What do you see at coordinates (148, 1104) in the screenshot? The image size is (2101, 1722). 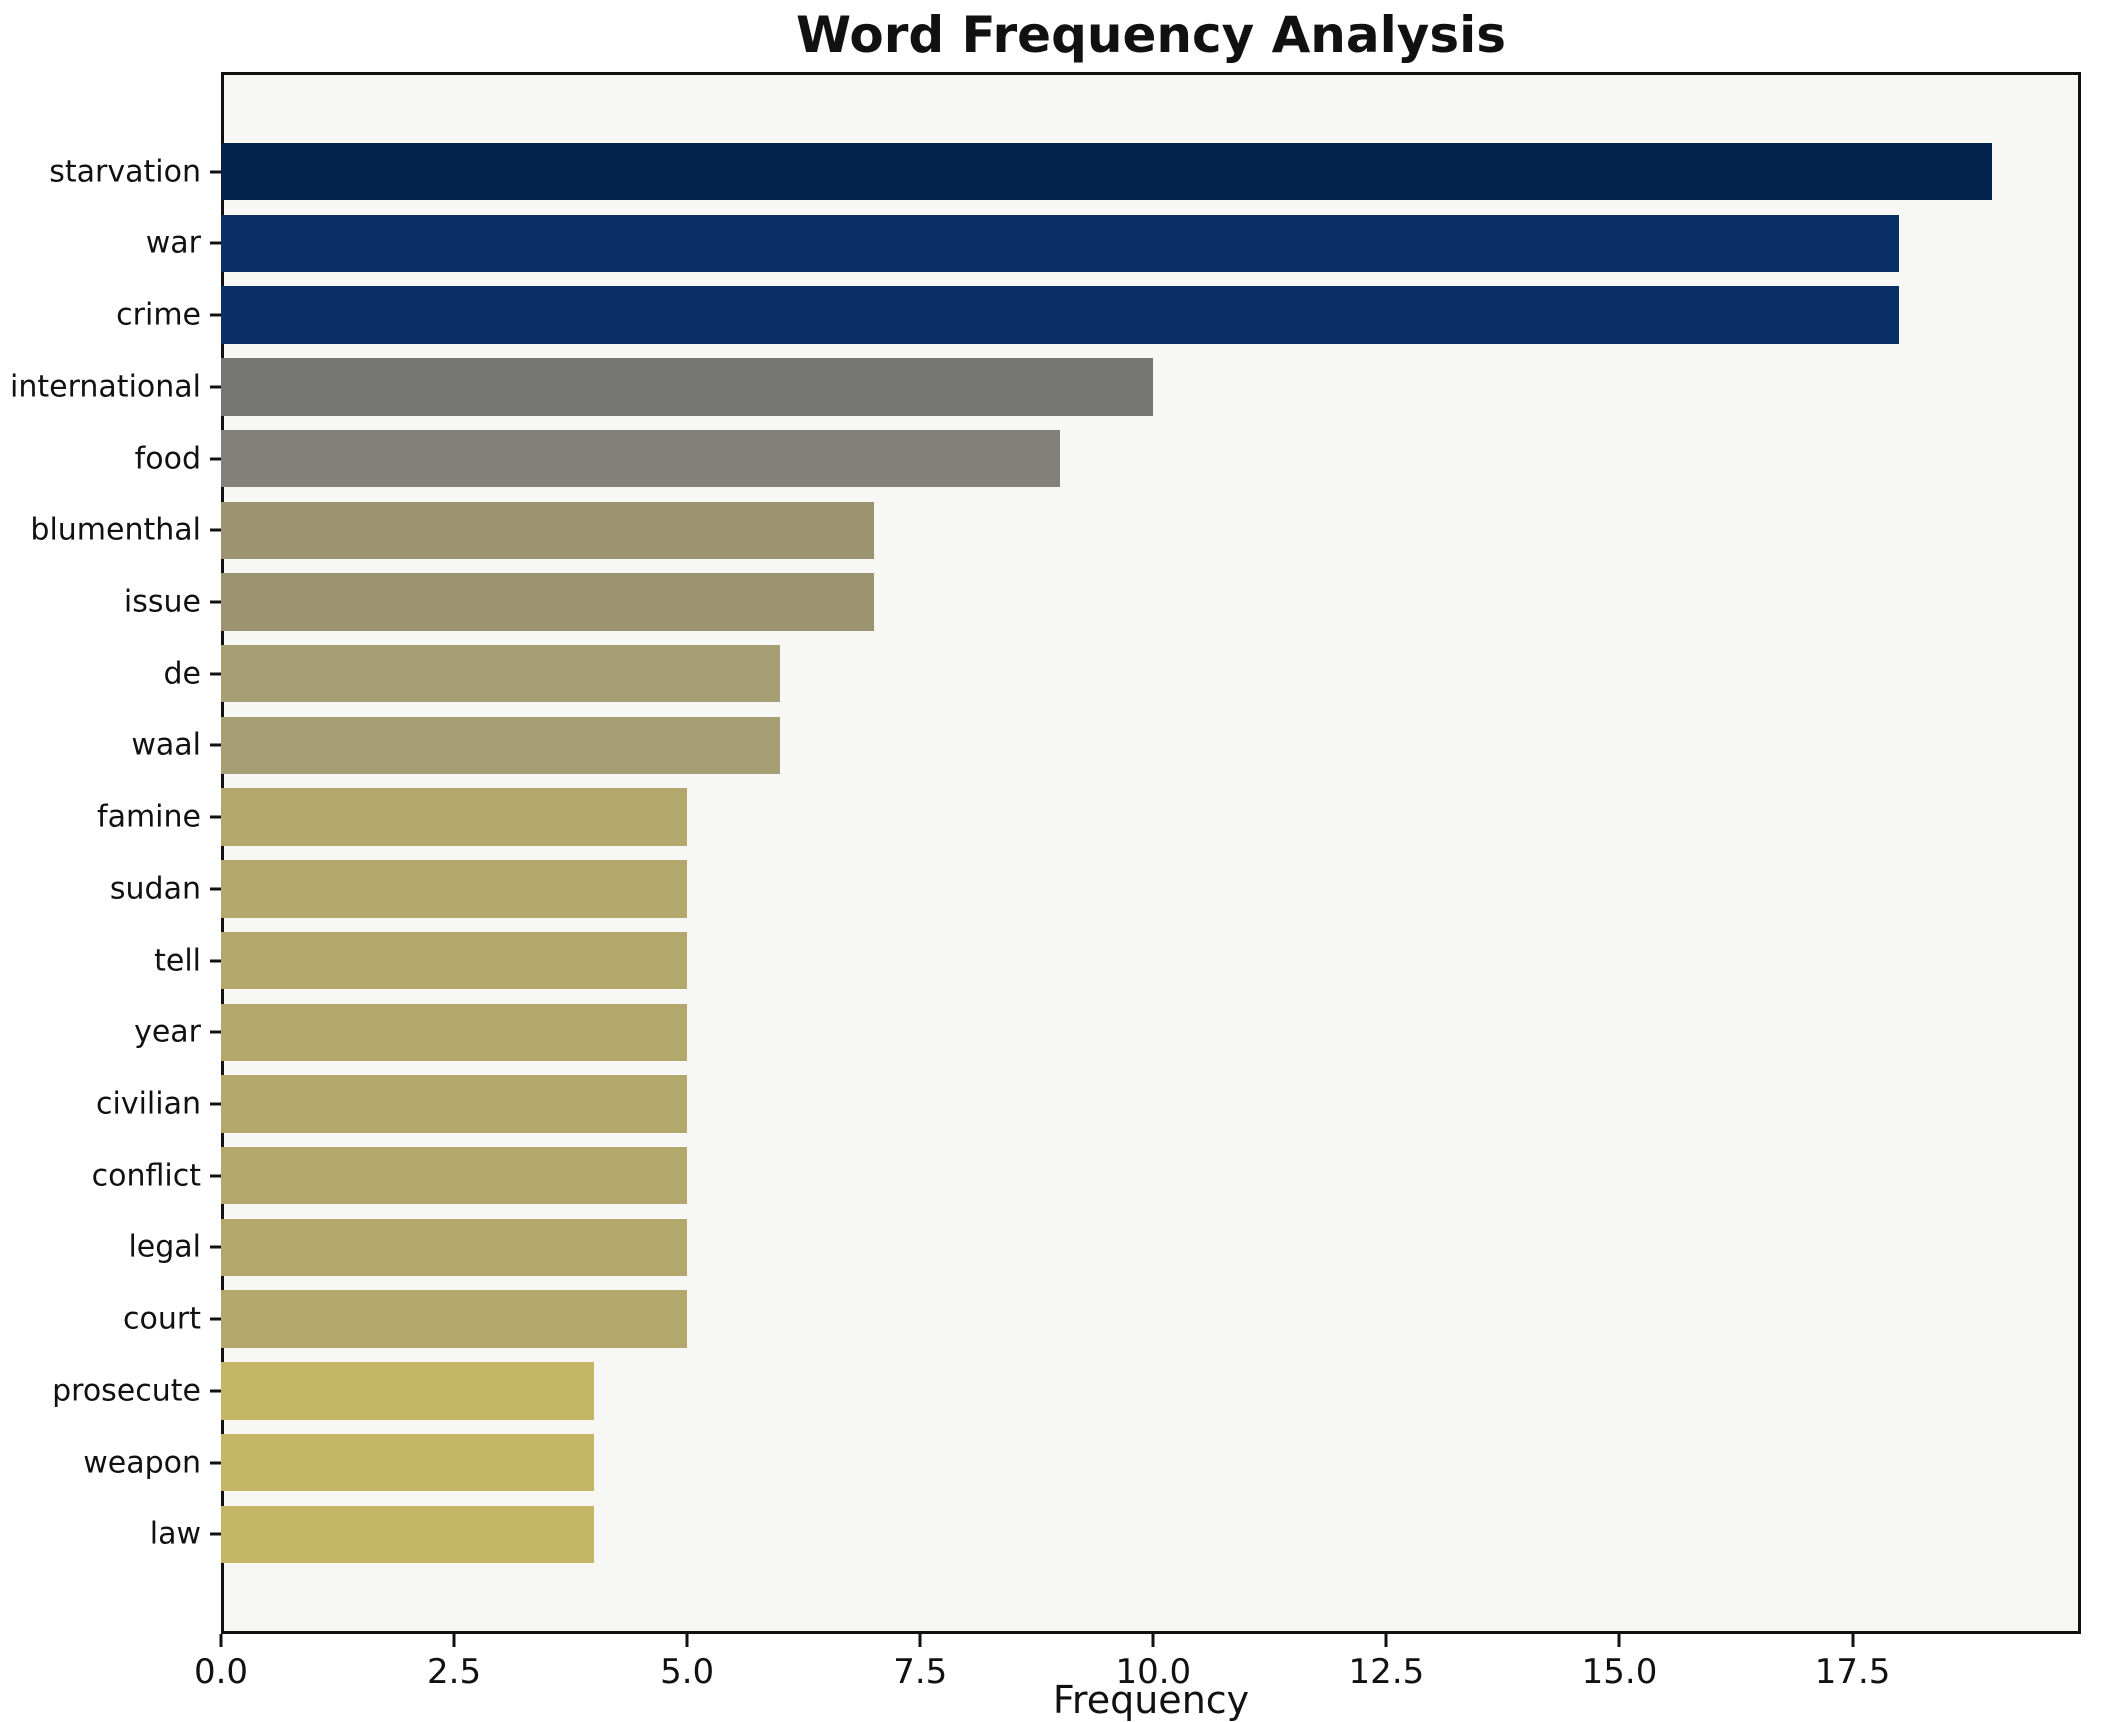 I see `y-tick-label-civilian: civilian` at bounding box center [148, 1104].